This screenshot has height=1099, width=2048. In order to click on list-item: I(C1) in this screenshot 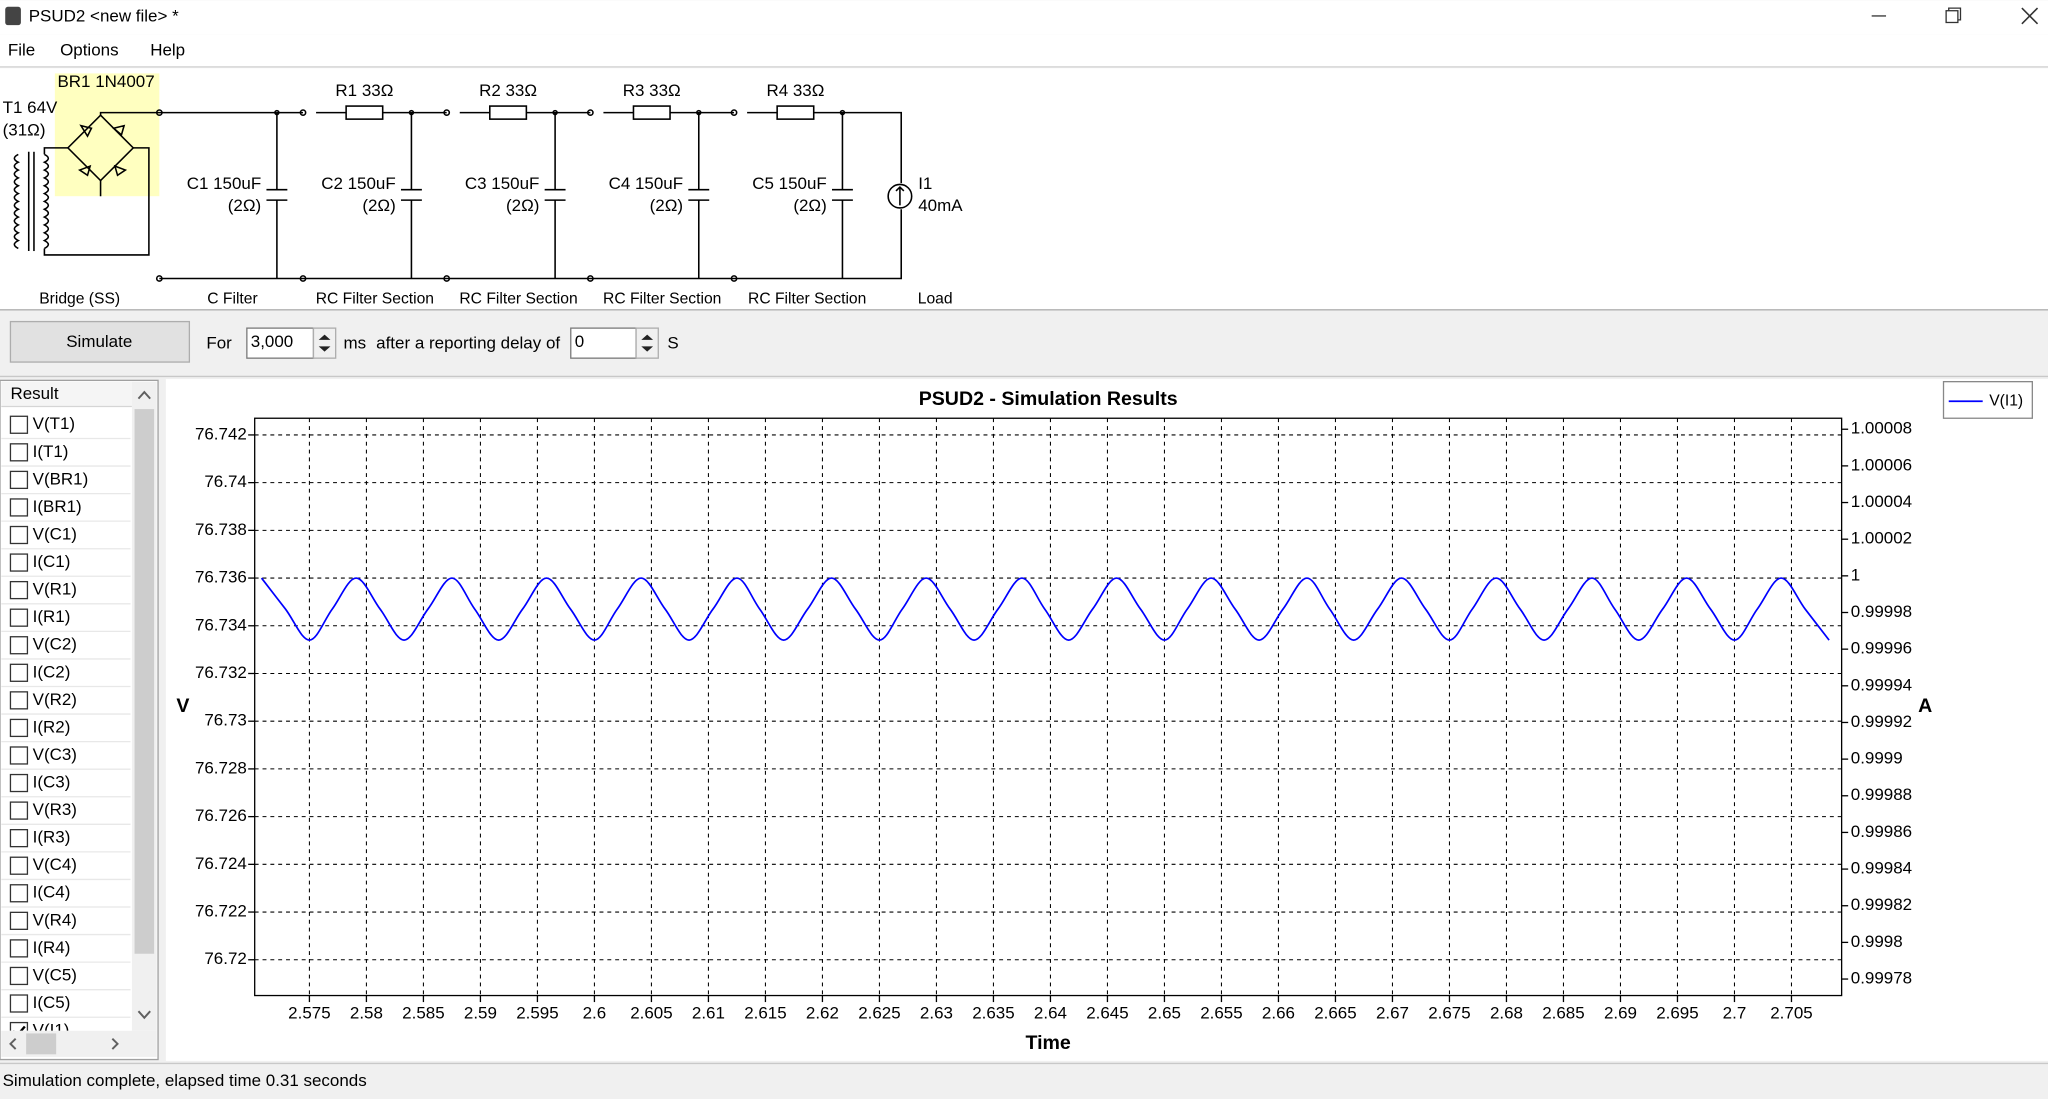, I will do `click(52, 561)`.